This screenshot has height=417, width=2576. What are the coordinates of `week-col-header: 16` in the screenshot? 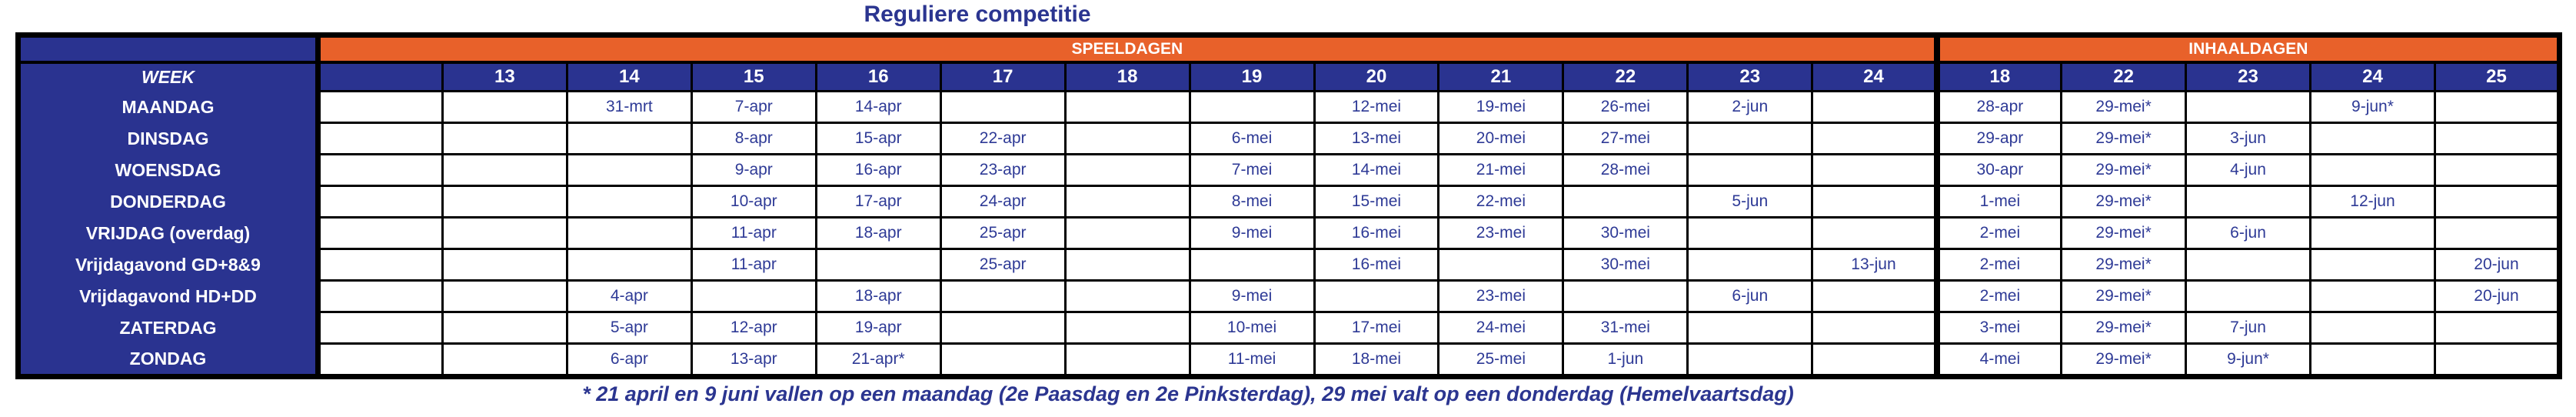 It's located at (878, 76).